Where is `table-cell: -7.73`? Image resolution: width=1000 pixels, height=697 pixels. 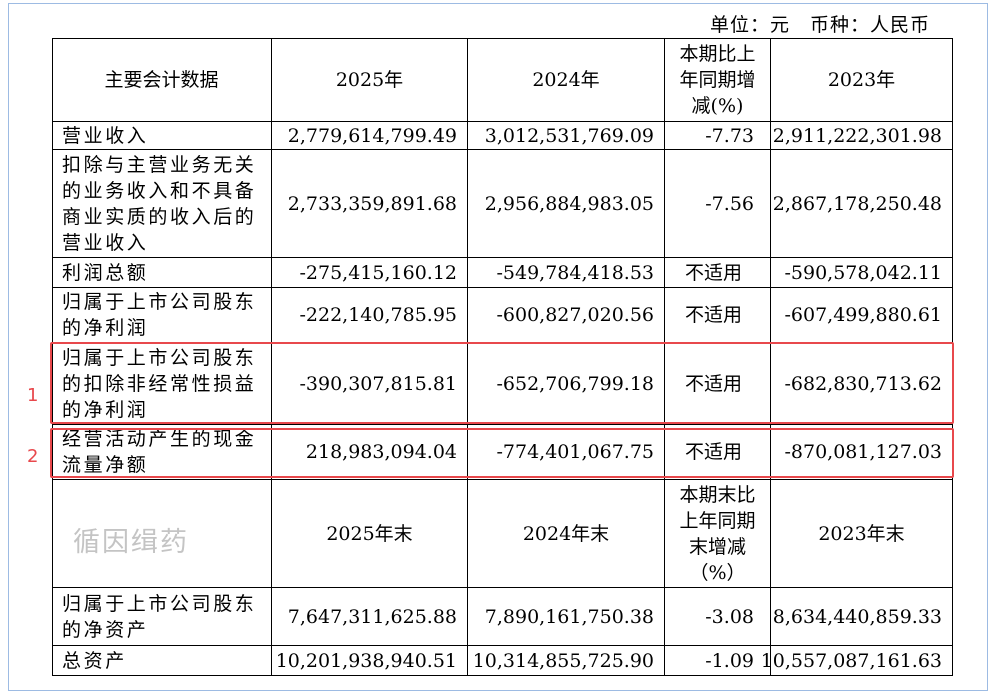 table-cell: -7.73 is located at coordinates (718, 136).